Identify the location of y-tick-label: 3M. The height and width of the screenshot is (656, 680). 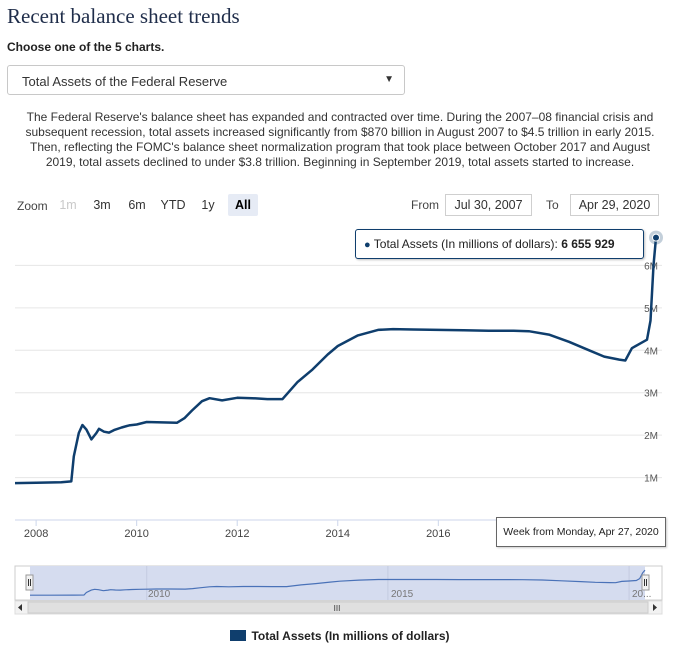
(651, 394).